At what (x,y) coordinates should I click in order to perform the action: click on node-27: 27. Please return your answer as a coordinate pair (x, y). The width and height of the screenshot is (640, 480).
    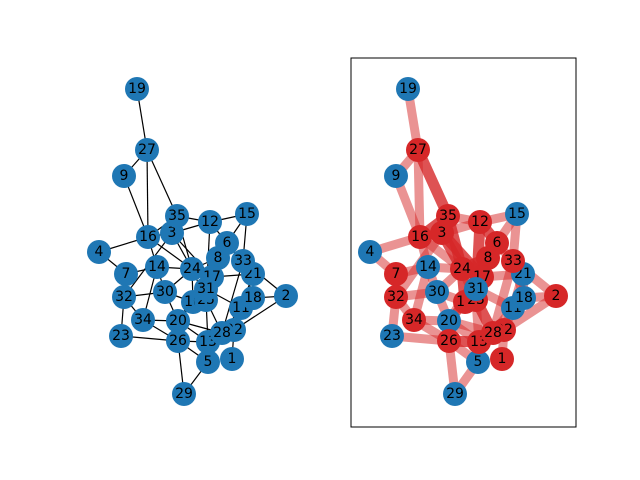
    Looking at the image, I should click on (147, 150).